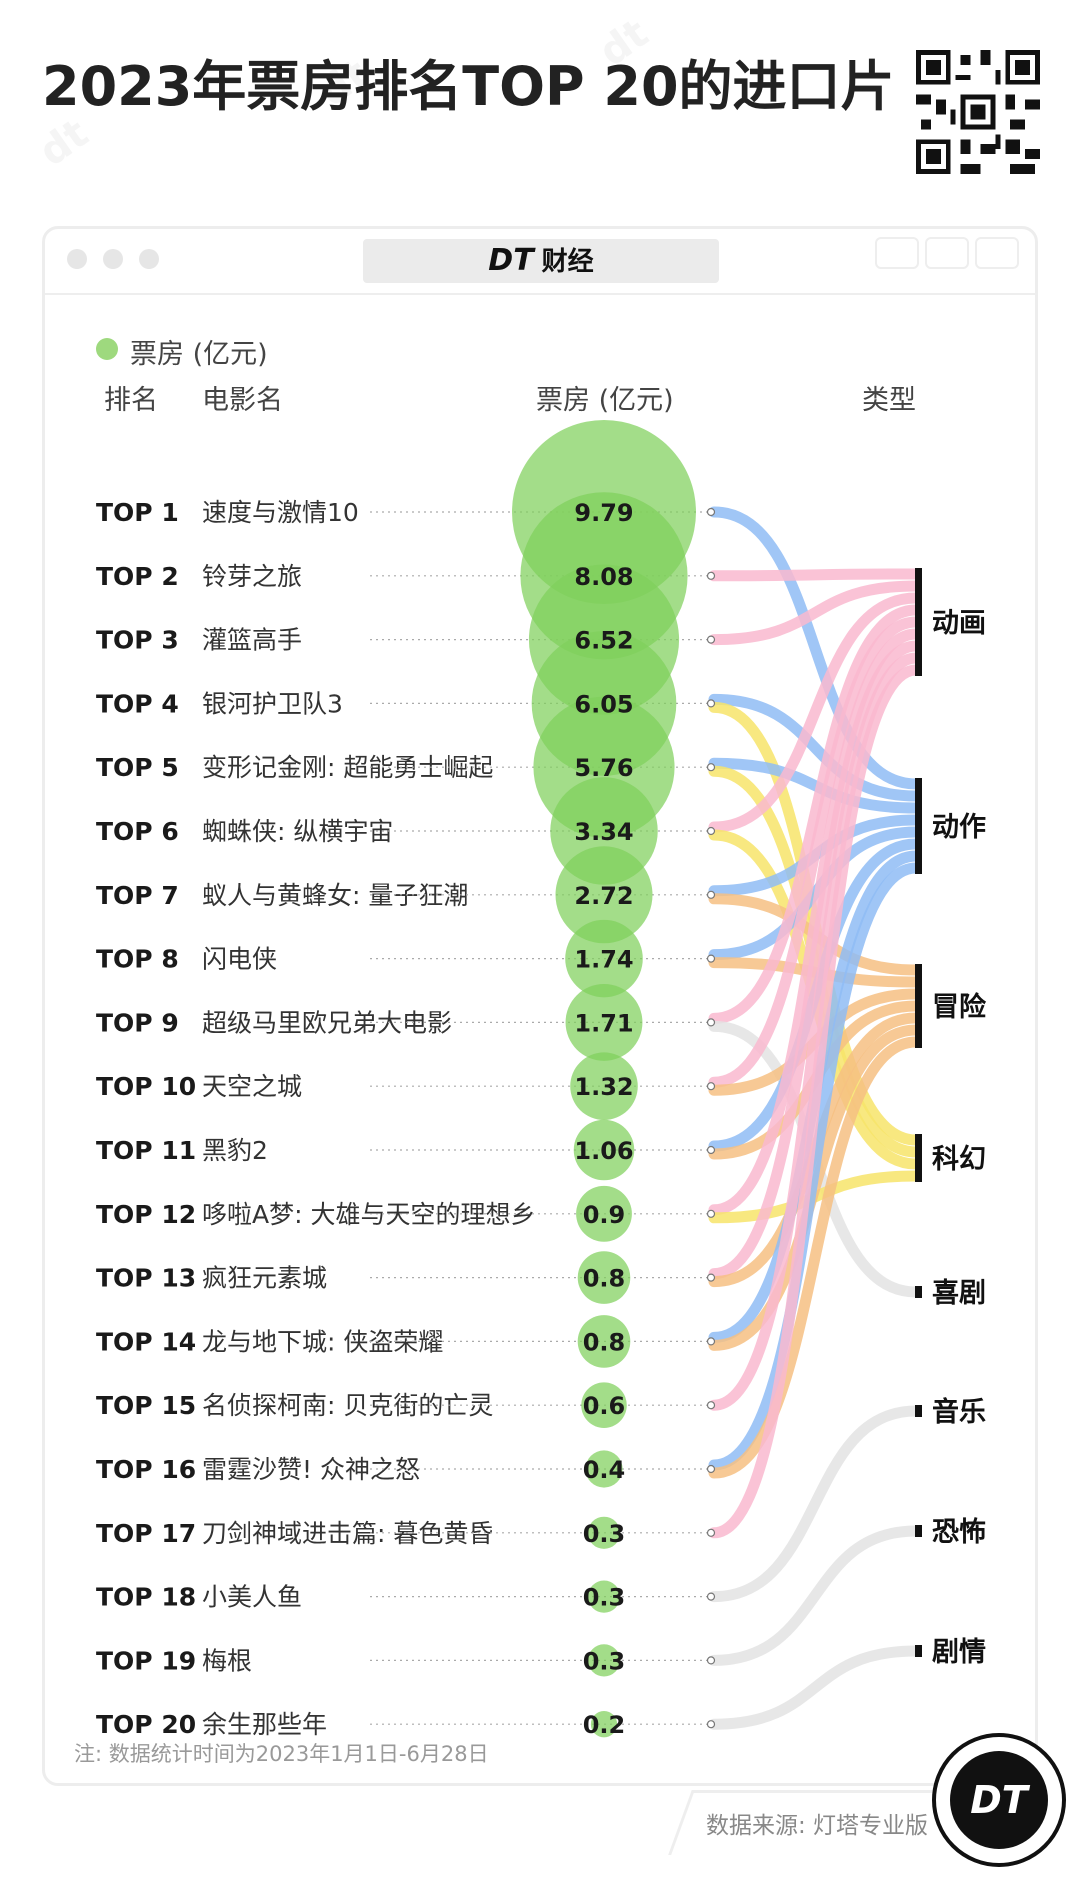  What do you see at coordinates (242, 400) in the screenshot?
I see `header-movie: 电影名` at bounding box center [242, 400].